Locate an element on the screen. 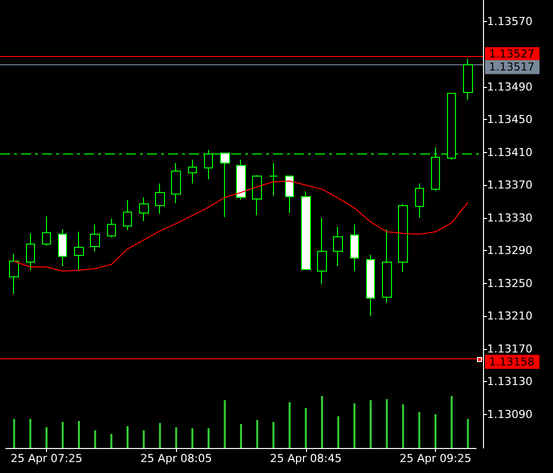 The width and height of the screenshot is (553, 473). y-tick-label: 1.13330 is located at coordinates (509, 217).